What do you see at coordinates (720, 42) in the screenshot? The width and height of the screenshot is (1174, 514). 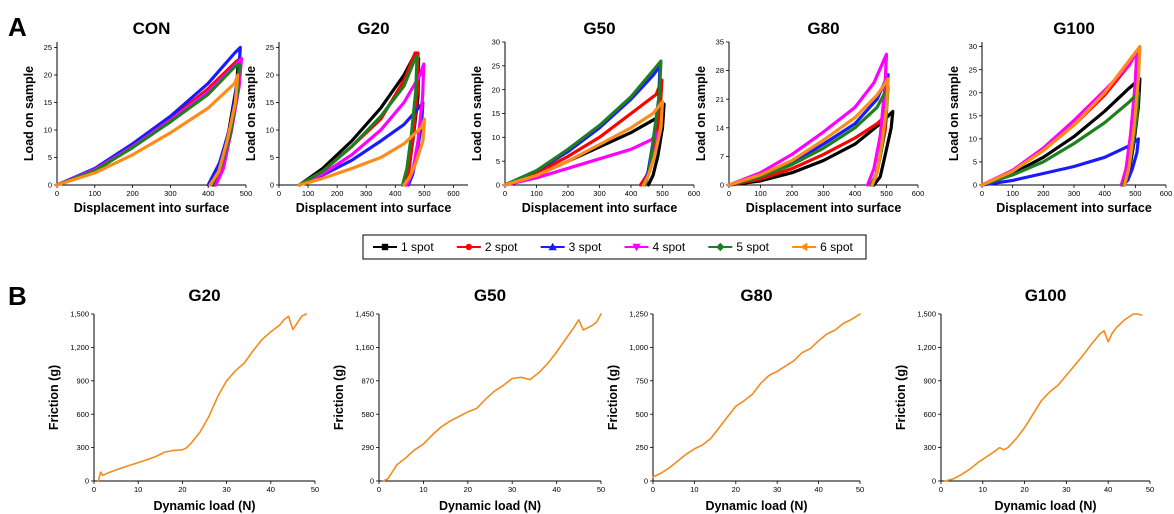 I see `y-tick-label: 35` at bounding box center [720, 42].